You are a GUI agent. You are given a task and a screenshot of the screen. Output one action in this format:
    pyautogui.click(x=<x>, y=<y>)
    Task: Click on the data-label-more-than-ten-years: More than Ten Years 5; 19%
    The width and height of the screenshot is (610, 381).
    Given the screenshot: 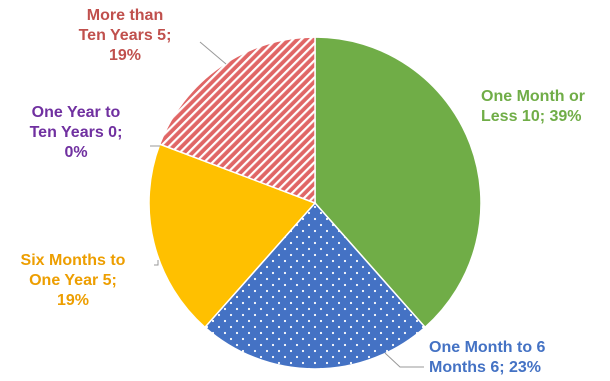 What is the action you would take?
    pyautogui.click(x=125, y=35)
    